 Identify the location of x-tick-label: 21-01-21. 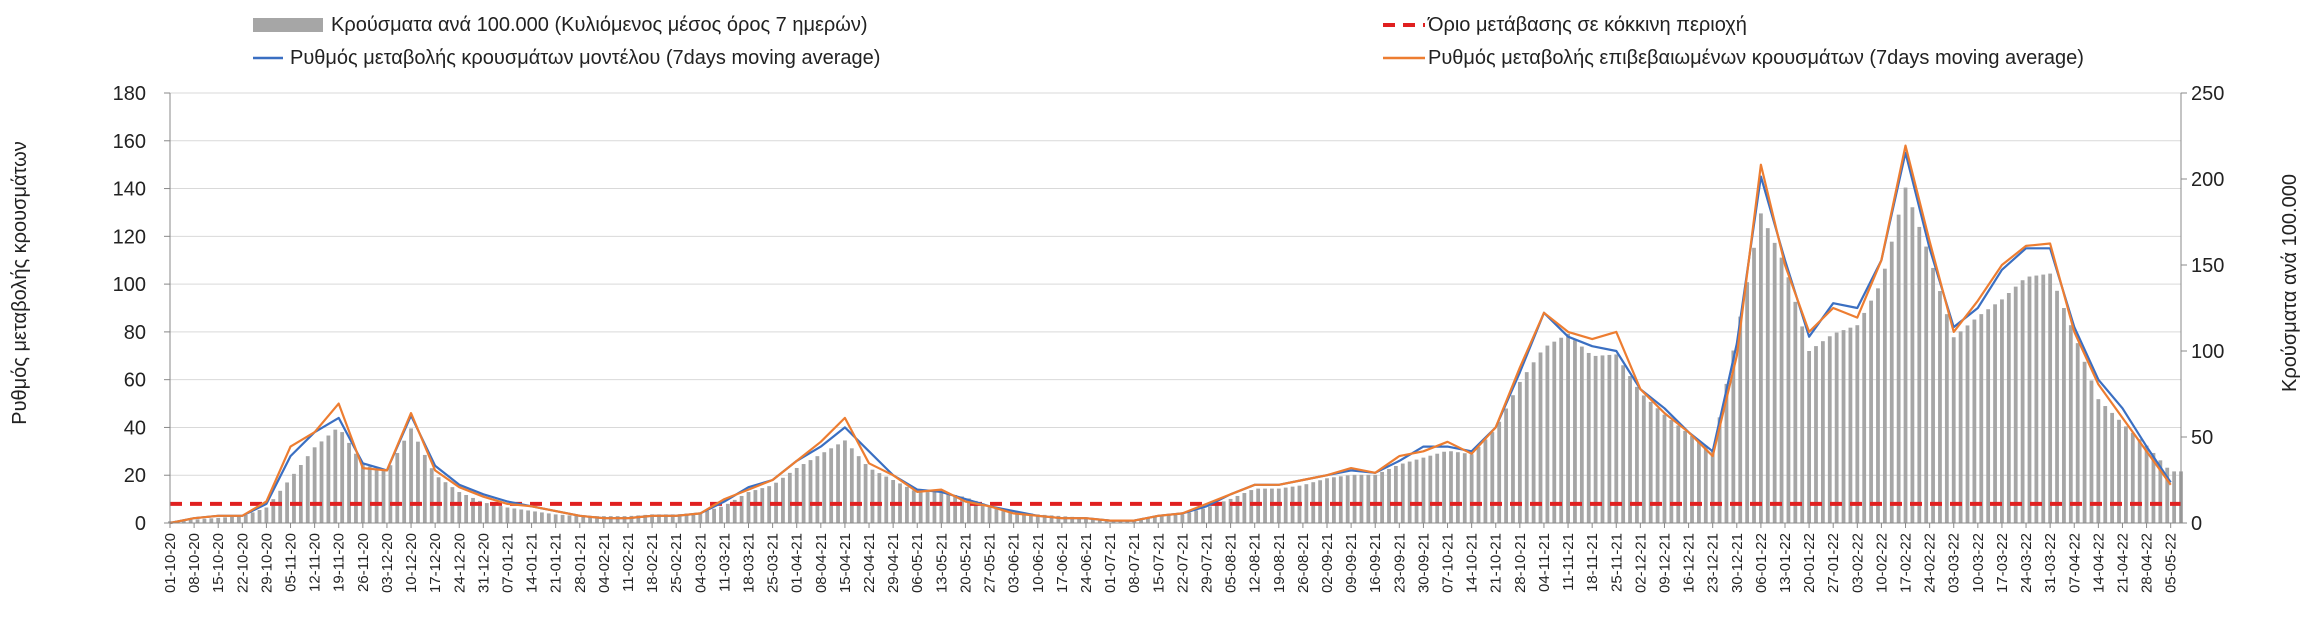
(556, 563).